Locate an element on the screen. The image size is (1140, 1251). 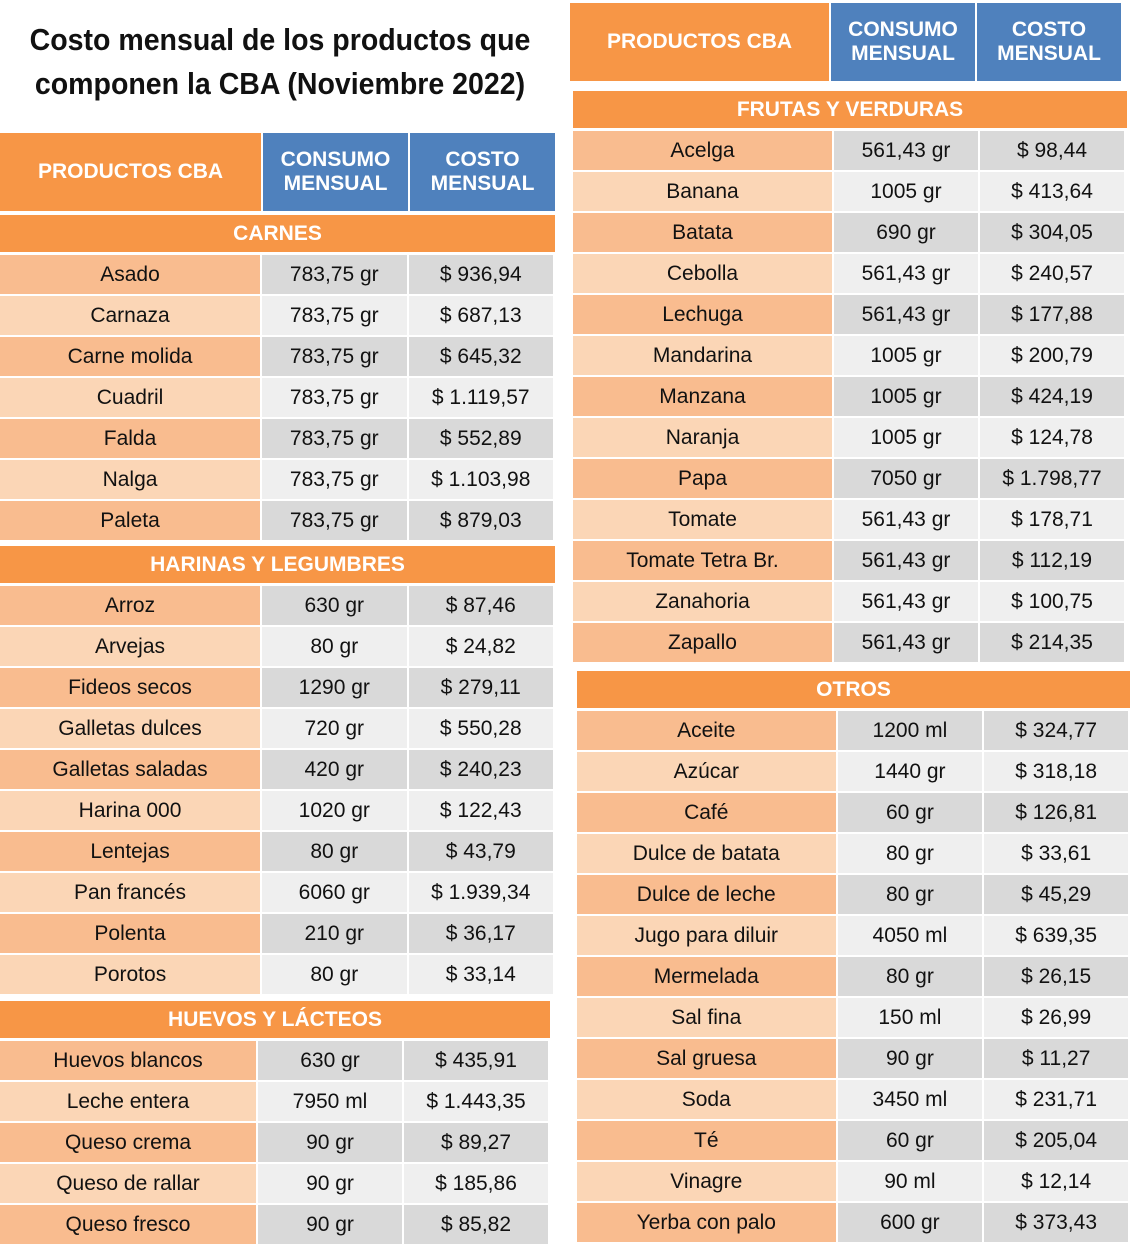
monthly-cost: $ 45,29 is located at coordinates (1056, 894).